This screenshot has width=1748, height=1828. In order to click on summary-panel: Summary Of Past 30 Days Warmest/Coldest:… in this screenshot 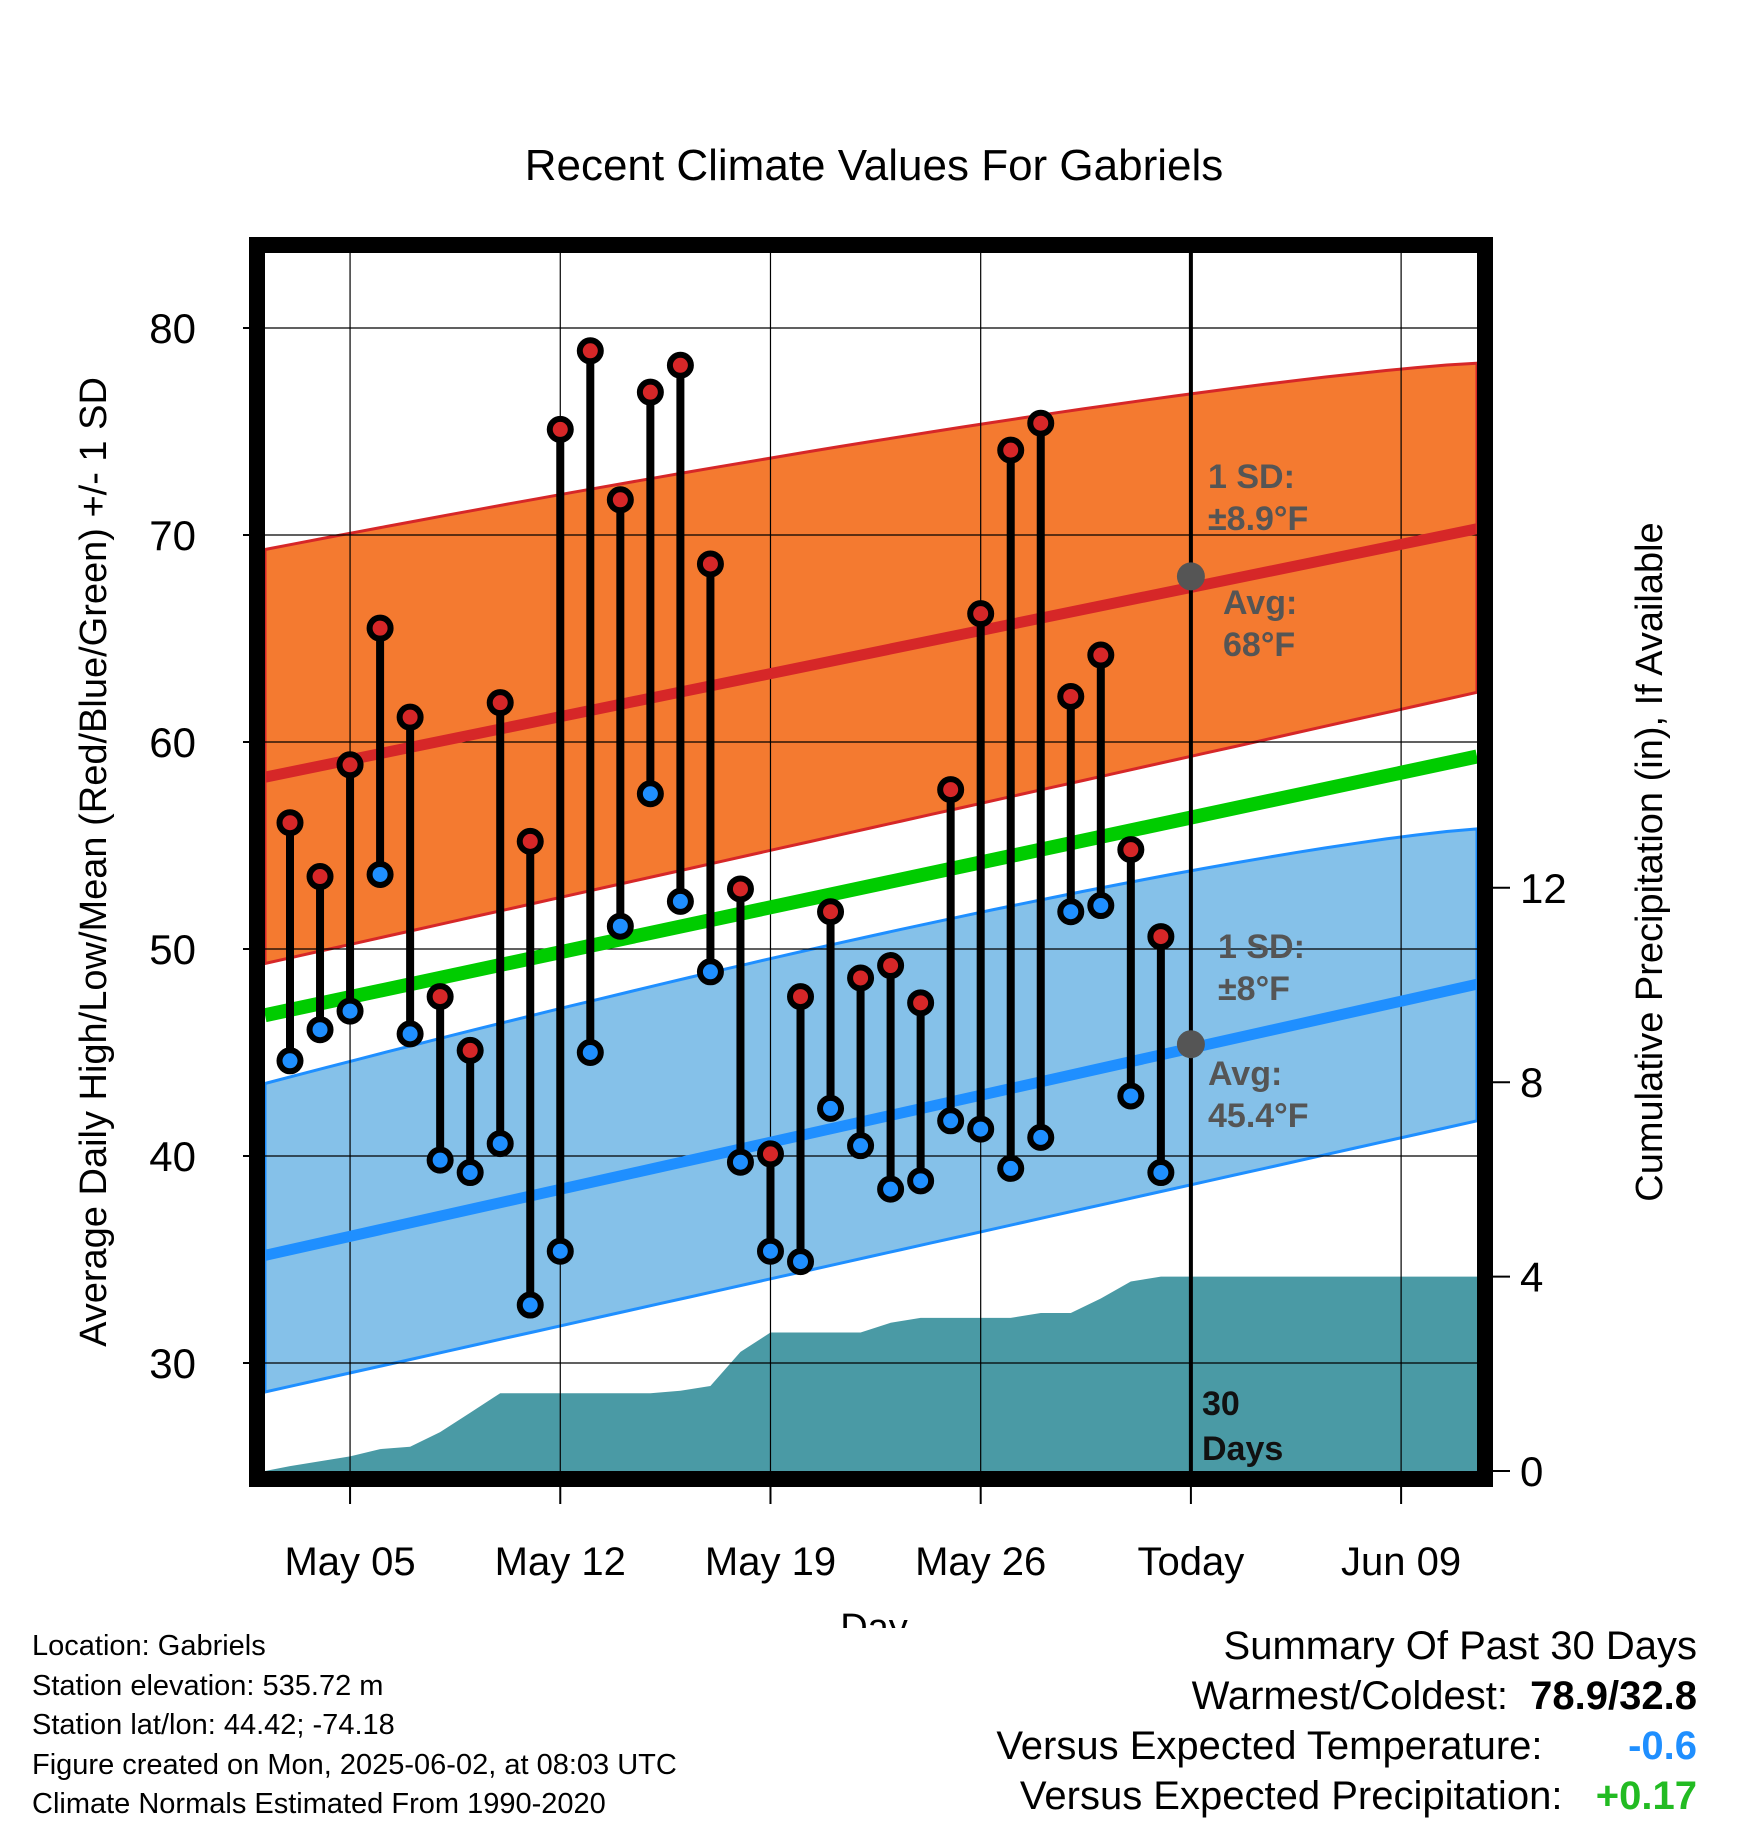, I will do `click(1346, 1721)`.